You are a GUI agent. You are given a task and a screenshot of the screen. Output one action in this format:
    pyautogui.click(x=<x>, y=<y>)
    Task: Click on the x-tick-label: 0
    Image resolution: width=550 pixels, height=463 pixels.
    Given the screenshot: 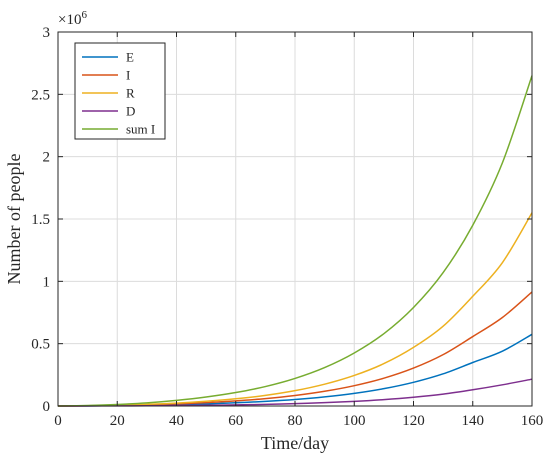 What is the action you would take?
    pyautogui.click(x=58, y=421)
    